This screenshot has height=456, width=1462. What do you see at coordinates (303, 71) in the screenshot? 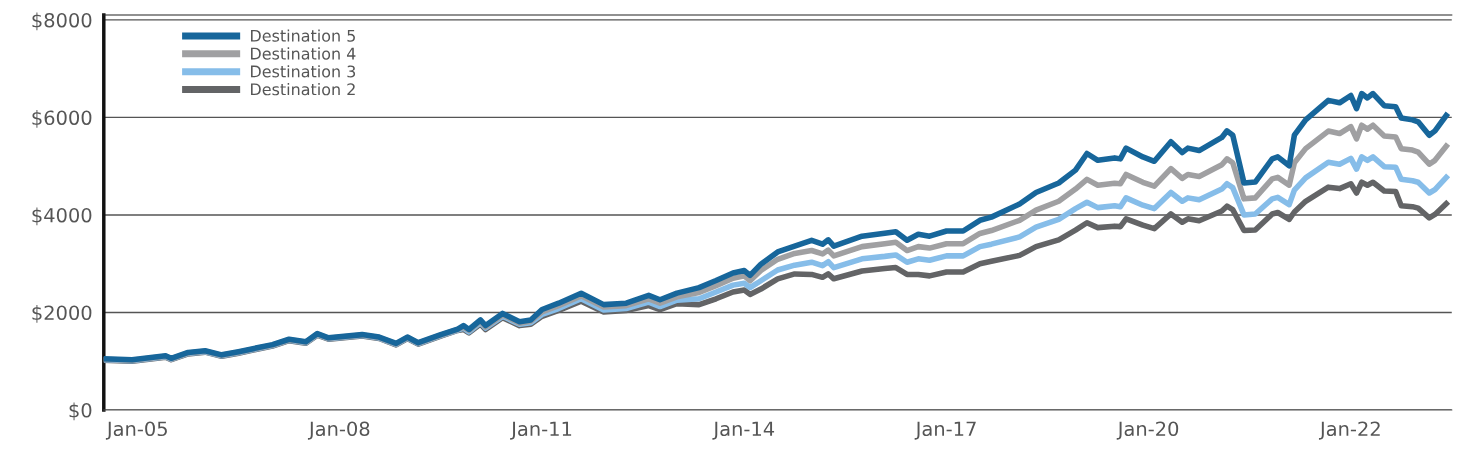
I see `legend-label: Destination 3` at bounding box center [303, 71].